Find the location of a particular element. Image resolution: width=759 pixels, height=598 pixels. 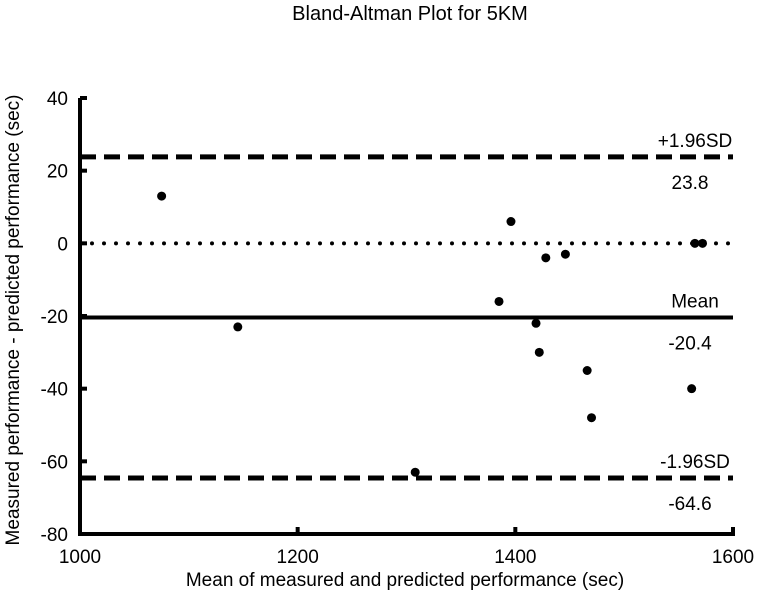

reference-line-label: -1.96SD is located at coordinates (695, 462).